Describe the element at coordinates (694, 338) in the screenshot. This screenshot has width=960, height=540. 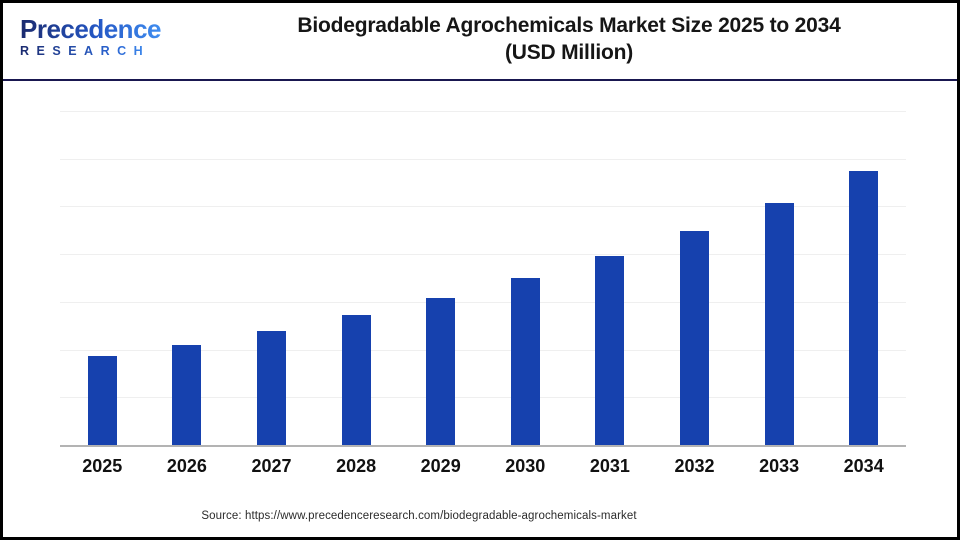
I see `bar-2032` at that location.